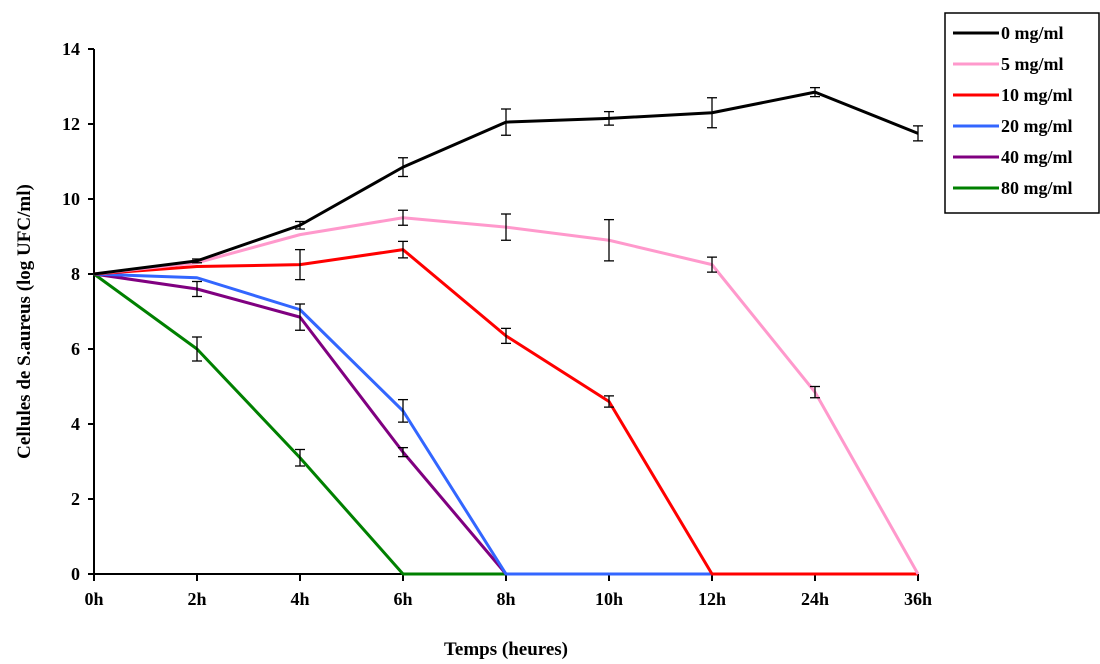 The image size is (1100, 664). I want to click on x-tick-label: 36h, so click(918, 599).